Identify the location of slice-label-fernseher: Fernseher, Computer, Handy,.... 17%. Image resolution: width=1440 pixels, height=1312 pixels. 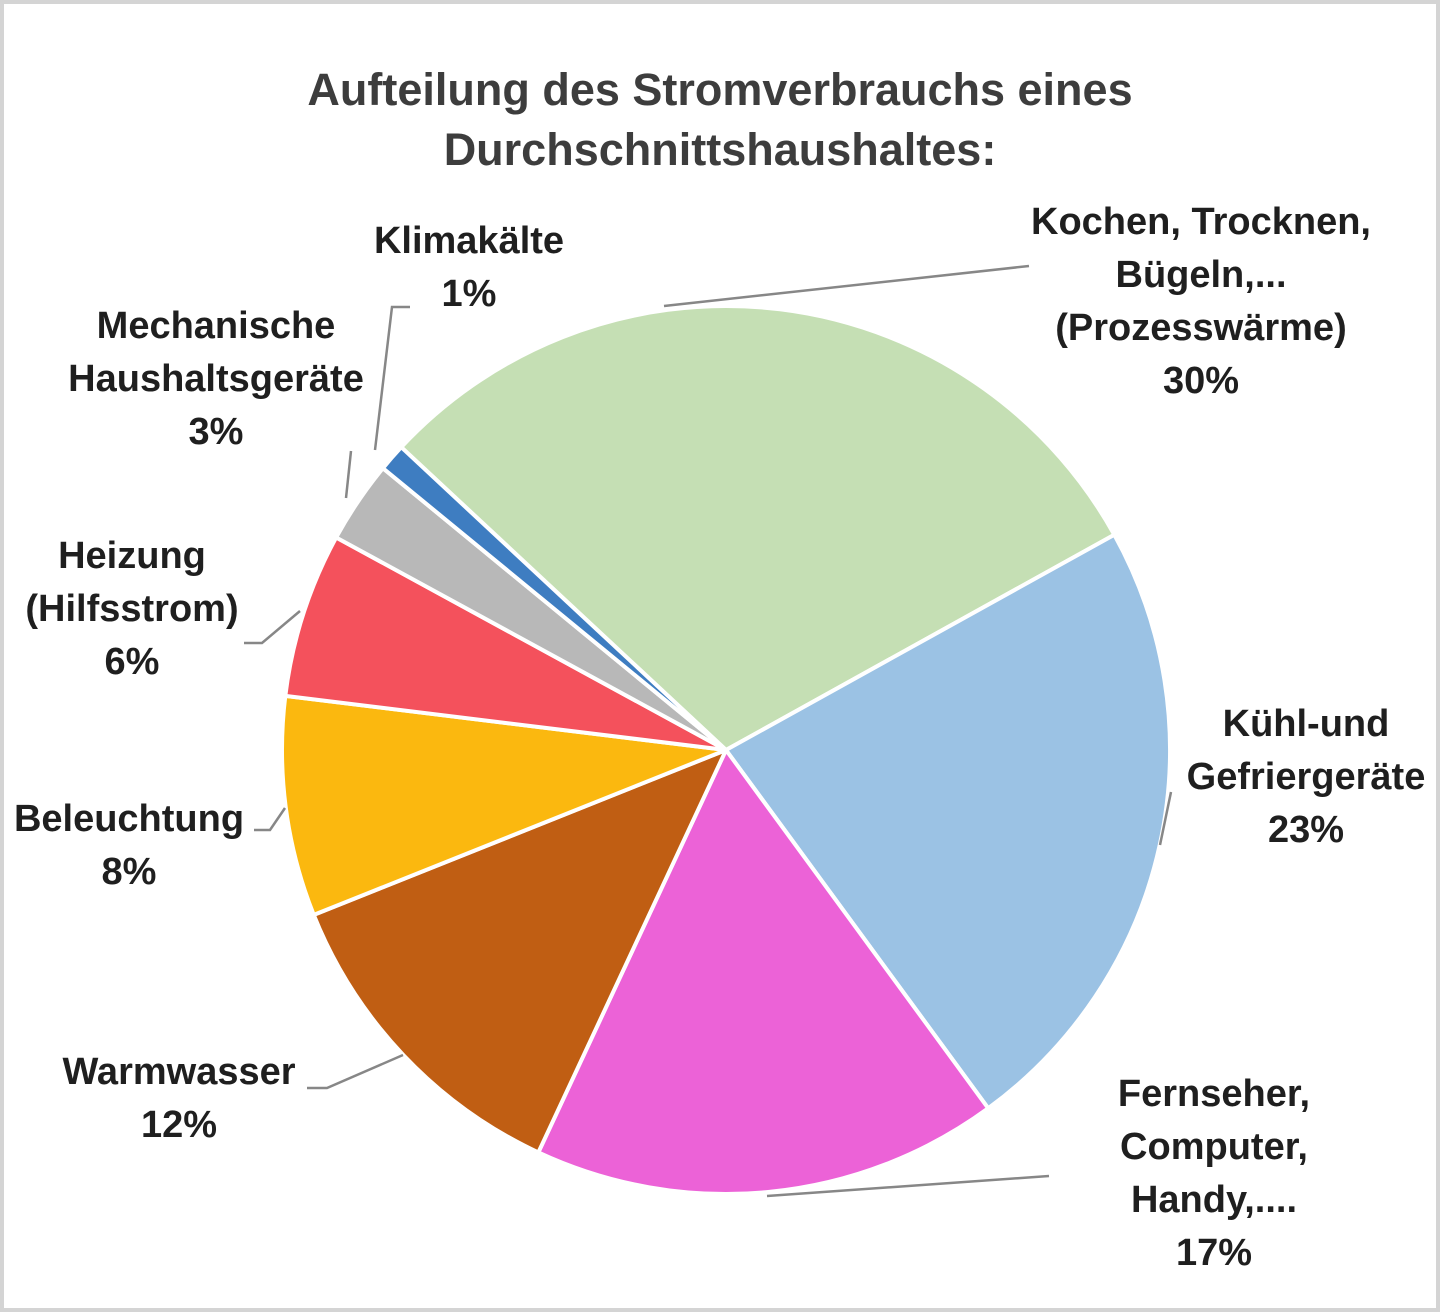
(1214, 1174).